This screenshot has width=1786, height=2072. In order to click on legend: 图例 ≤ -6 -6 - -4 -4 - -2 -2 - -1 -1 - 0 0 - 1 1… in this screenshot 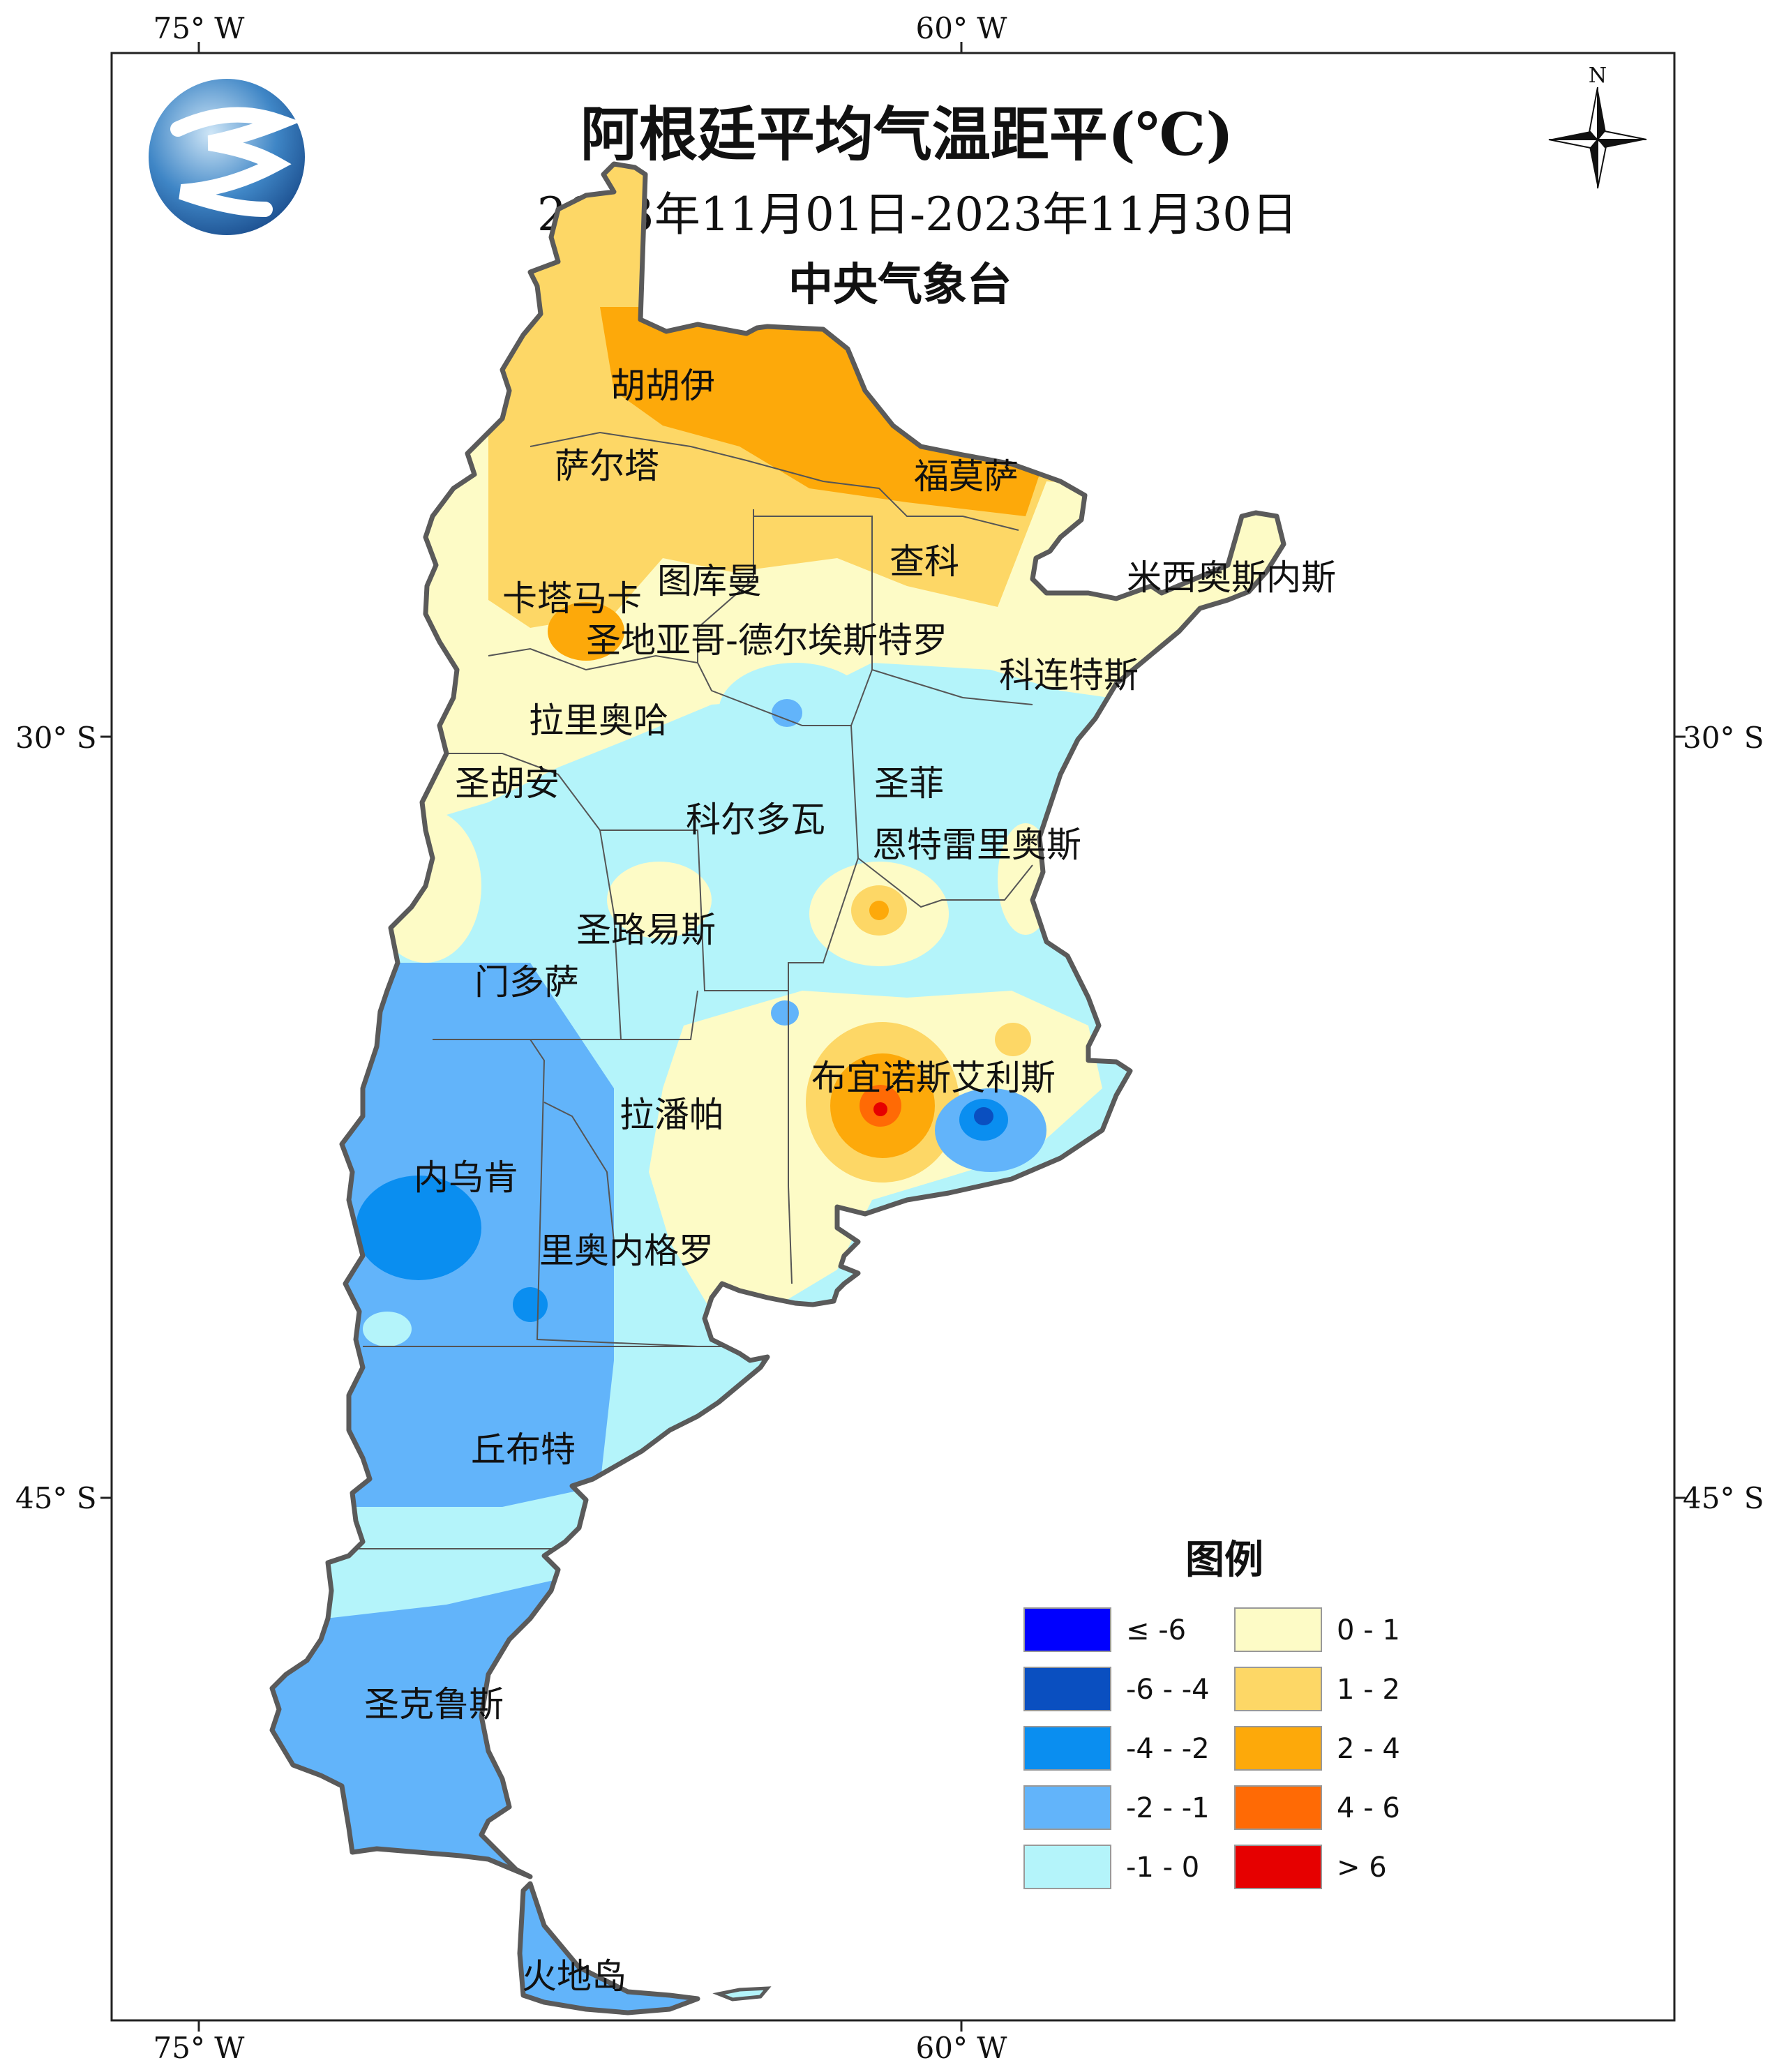, I will do `click(1211, 1713)`.